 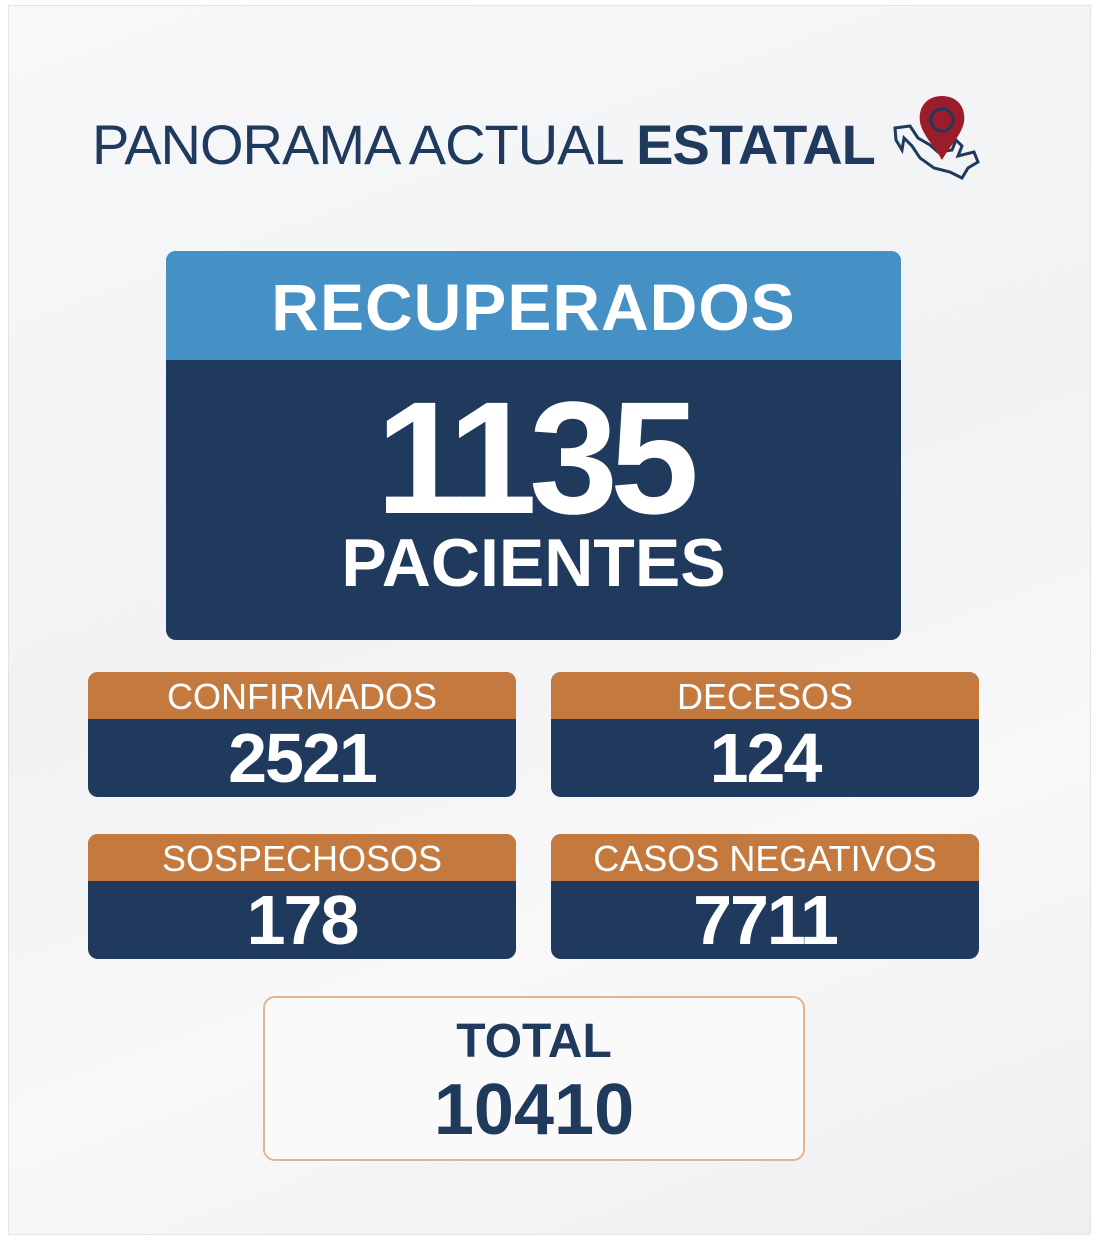 What do you see at coordinates (765, 857) in the screenshot?
I see `stat-label: CASOS NEGATIVOS` at bounding box center [765, 857].